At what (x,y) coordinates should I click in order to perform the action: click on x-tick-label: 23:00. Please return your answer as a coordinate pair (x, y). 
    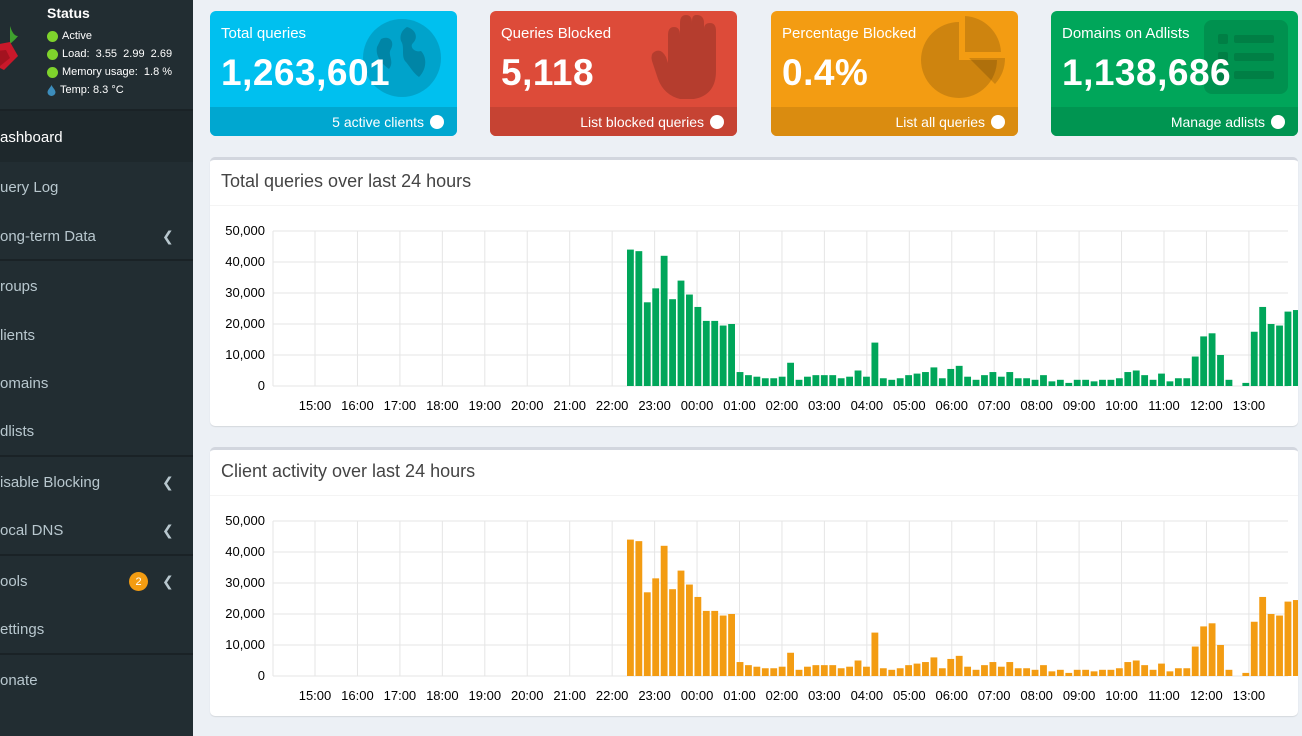
    Looking at the image, I should click on (654, 405).